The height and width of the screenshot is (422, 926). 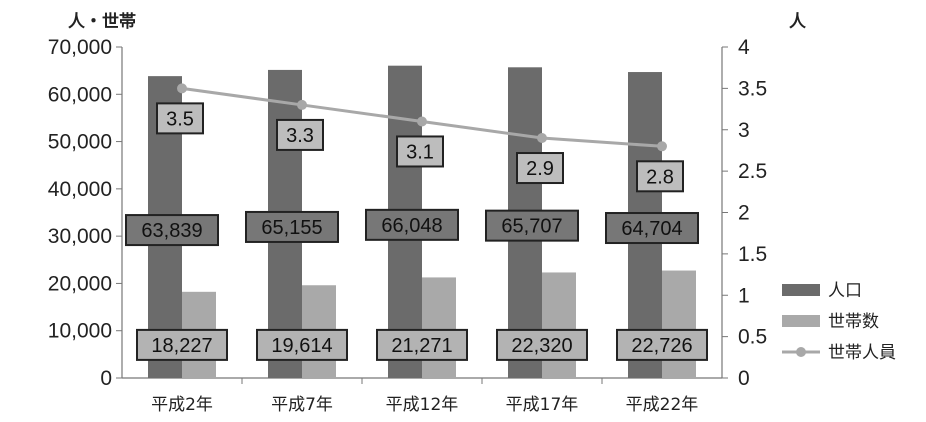 What do you see at coordinates (862, 353) in the screenshot?
I see `legend-label: 世帯人員` at bounding box center [862, 353].